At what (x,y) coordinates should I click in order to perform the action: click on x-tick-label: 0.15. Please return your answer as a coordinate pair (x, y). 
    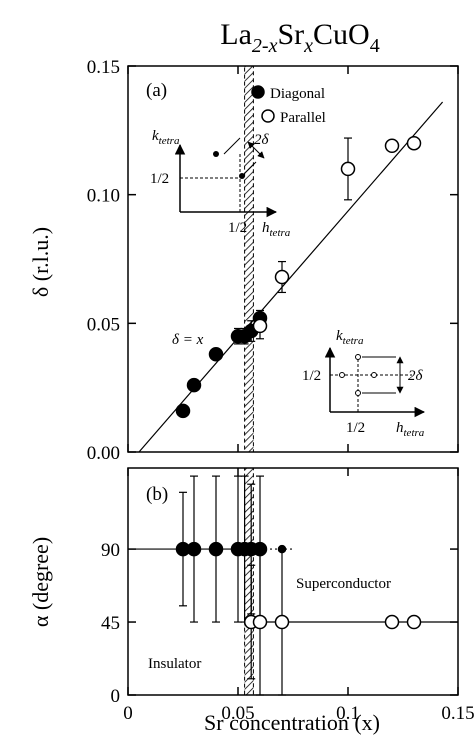
    Looking at the image, I should click on (457, 713).